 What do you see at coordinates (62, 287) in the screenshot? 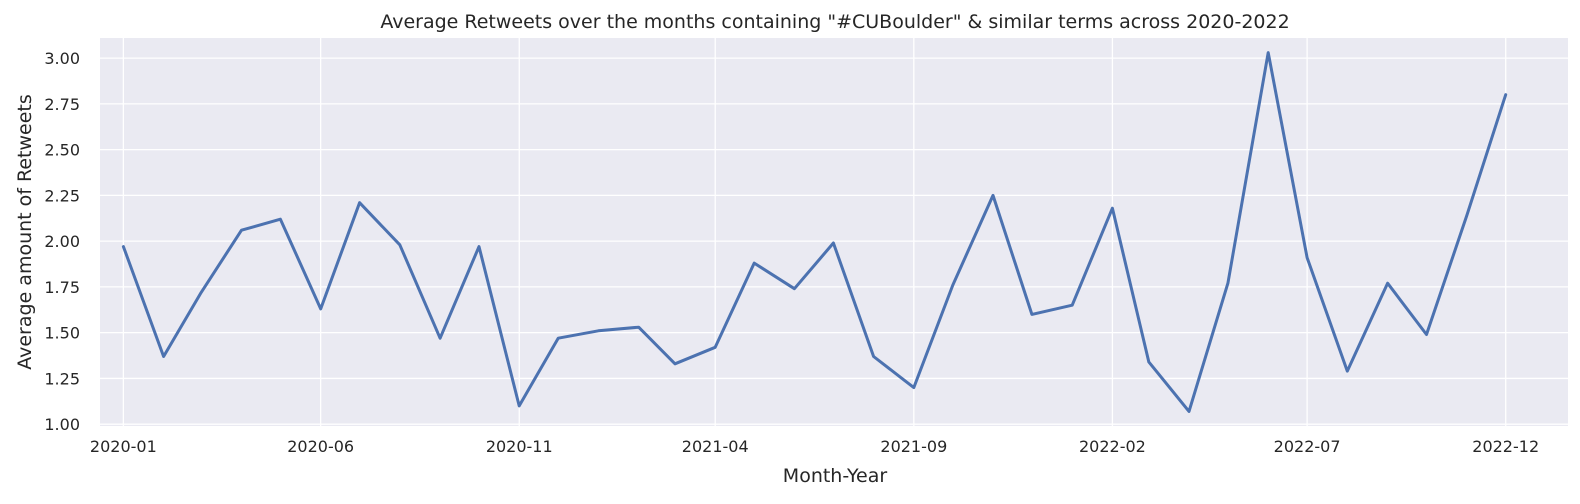
I see `y-tick-label: 1.75` at bounding box center [62, 287].